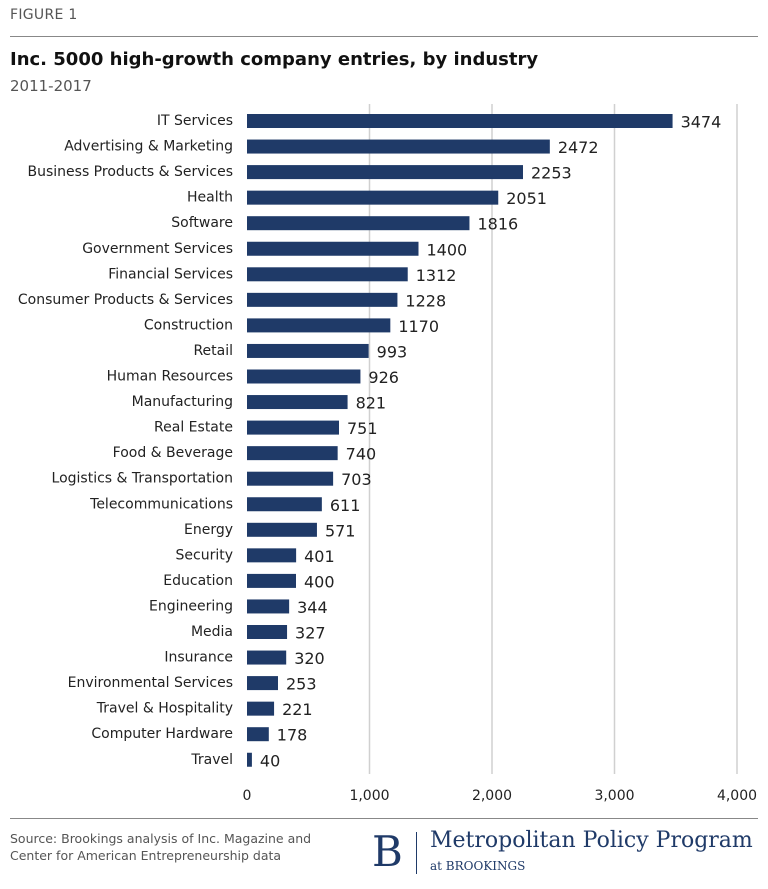 The image size is (768, 889). I want to click on category-label-20: Media, so click(212, 632).